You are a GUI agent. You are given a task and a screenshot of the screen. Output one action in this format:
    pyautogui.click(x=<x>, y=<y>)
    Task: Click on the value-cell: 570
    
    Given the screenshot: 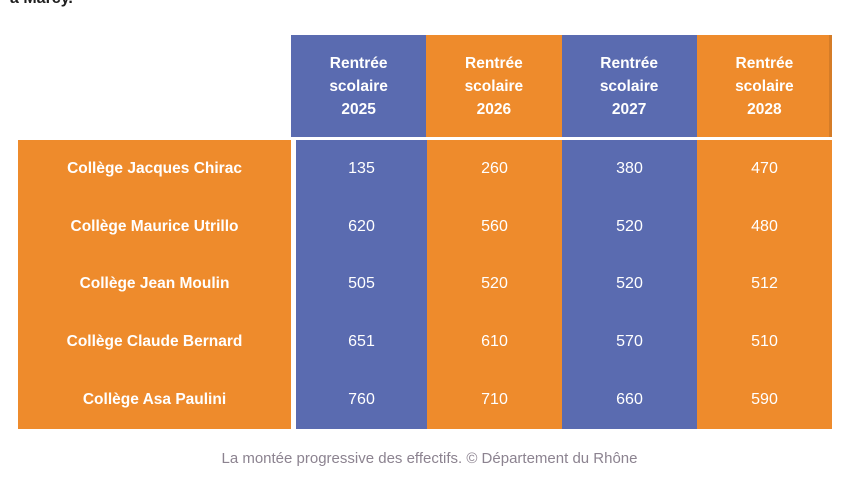 What is the action you would take?
    pyautogui.click(x=629, y=342)
    